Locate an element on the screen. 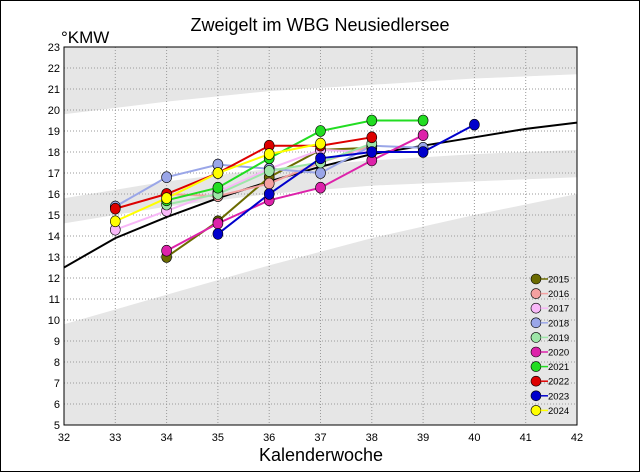  data-point-2019 is located at coordinates (269, 171).